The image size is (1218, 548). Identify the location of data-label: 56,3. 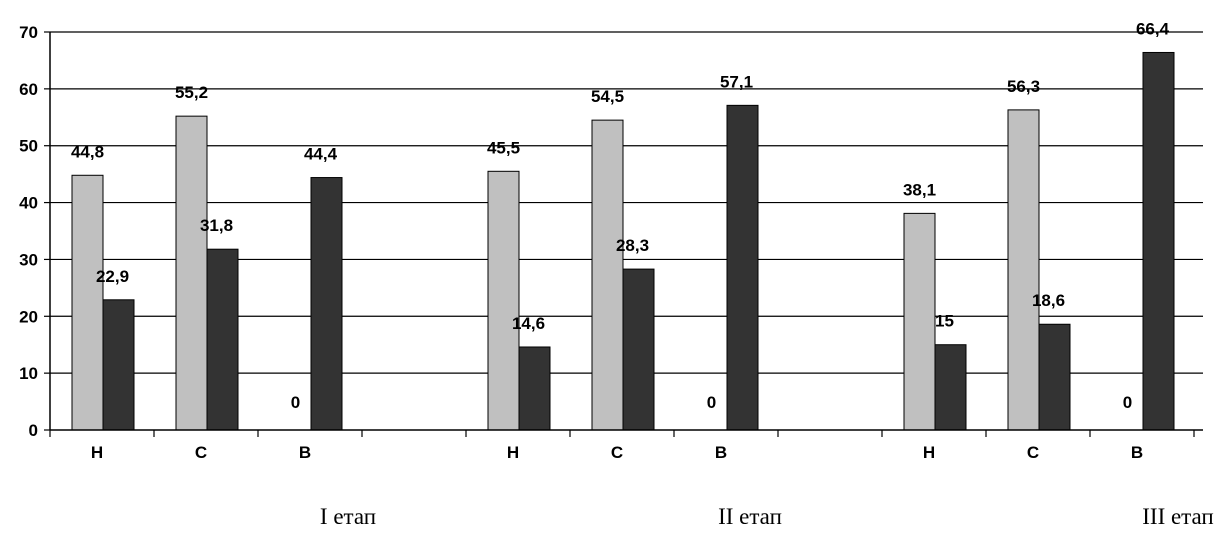
(1023, 86).